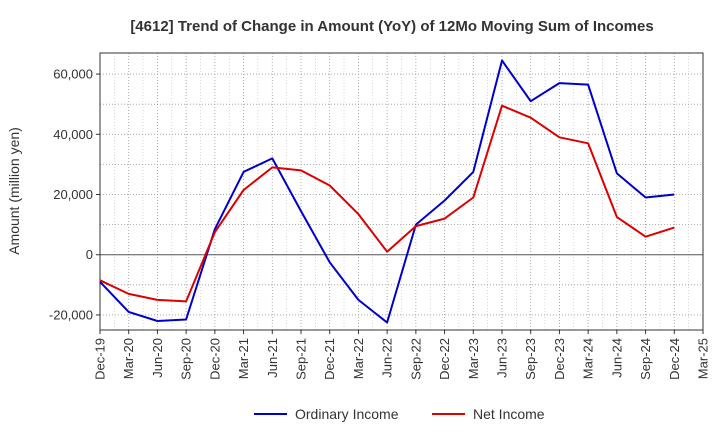 This screenshot has height=440, width=720. I want to click on x-tick-label: Dec-20, so click(214, 359).